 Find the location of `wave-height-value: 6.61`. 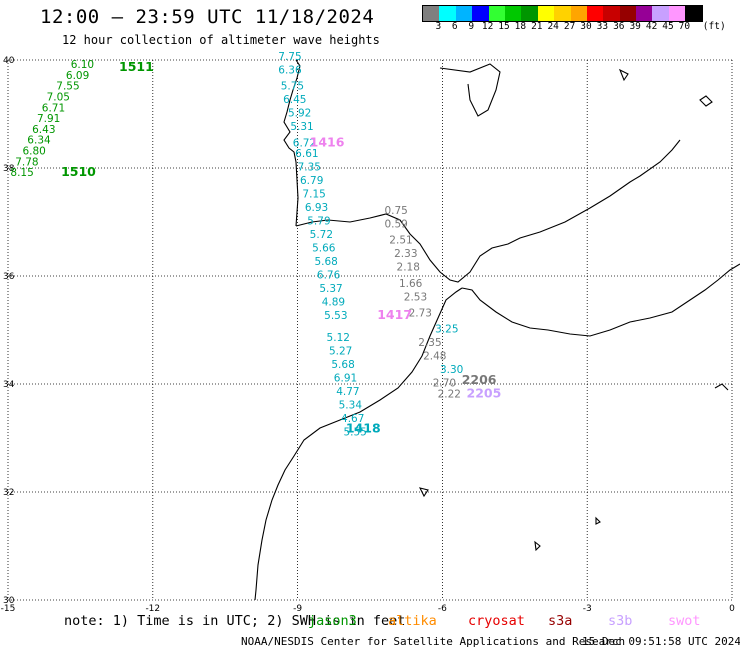

wave-height-value: 6.61 is located at coordinates (306, 154).